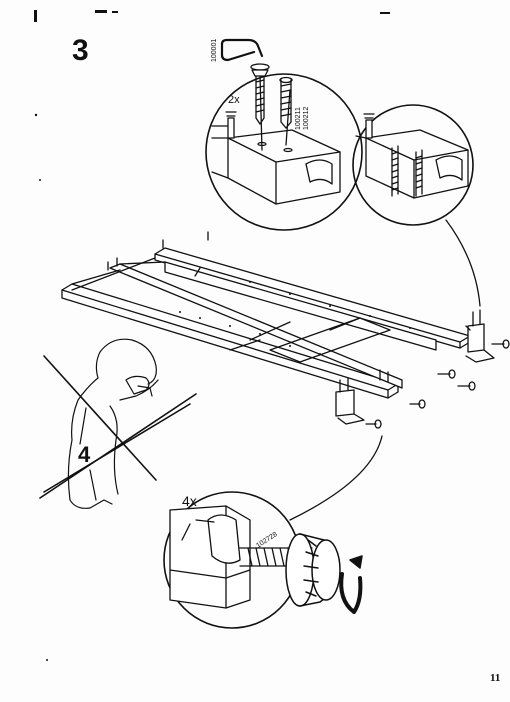 This screenshot has width=510, height=702. Describe the element at coordinates (407, 171) in the screenshot. I see `inserted-screw-icon` at that location.